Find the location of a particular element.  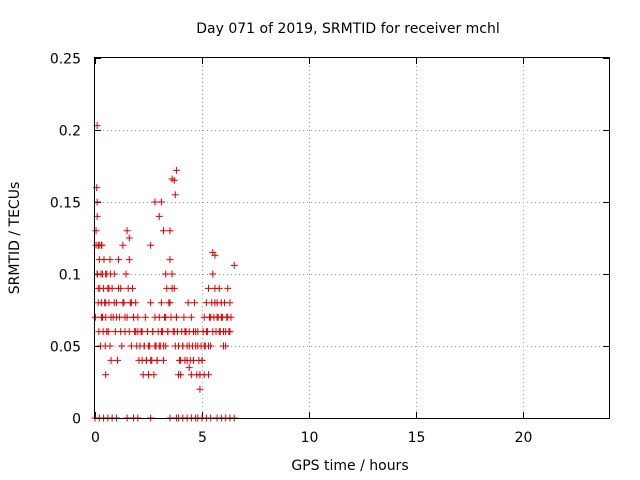

x-tick-label: 5 is located at coordinates (202, 438).